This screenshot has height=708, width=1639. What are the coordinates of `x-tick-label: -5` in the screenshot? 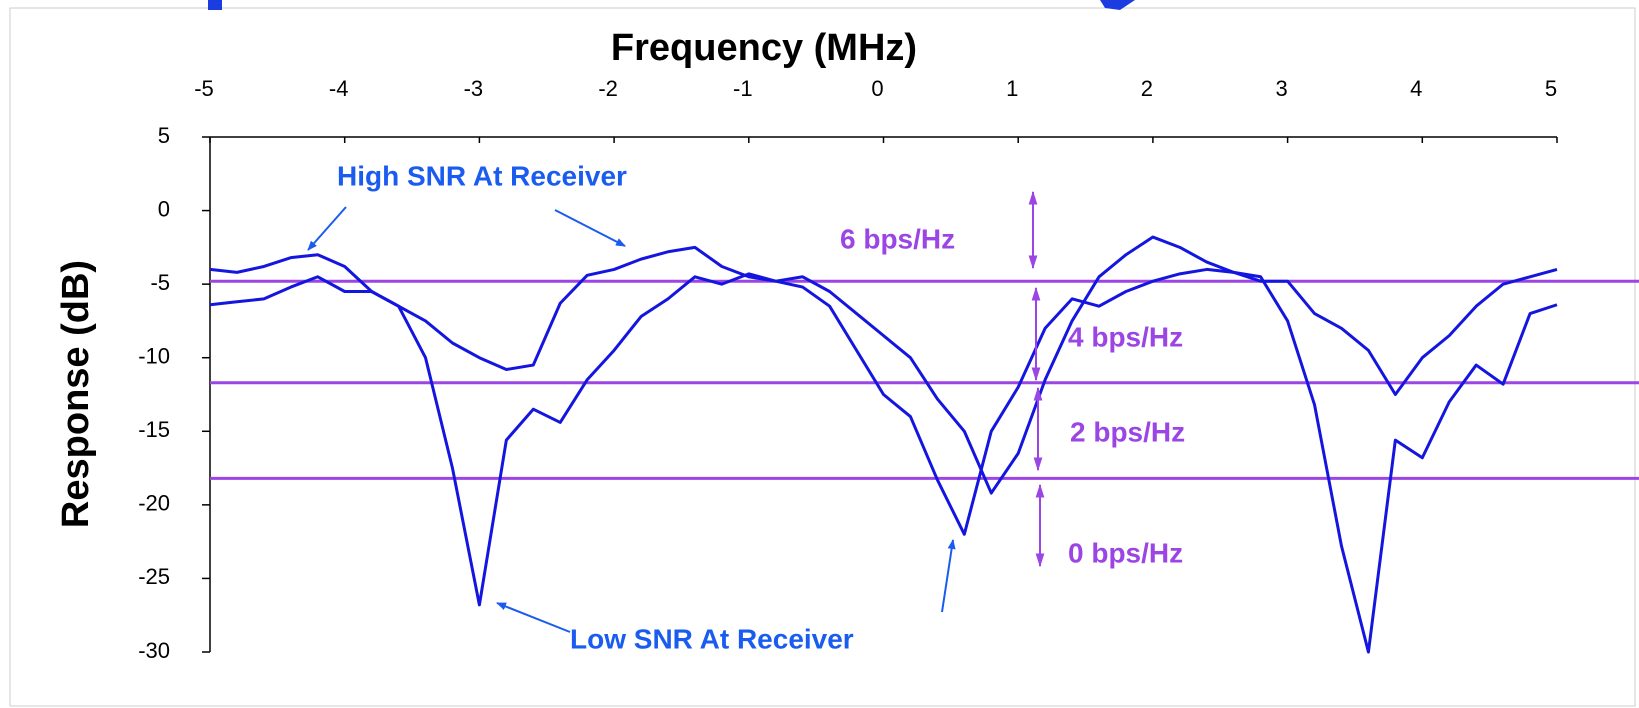 It's located at (204, 88).